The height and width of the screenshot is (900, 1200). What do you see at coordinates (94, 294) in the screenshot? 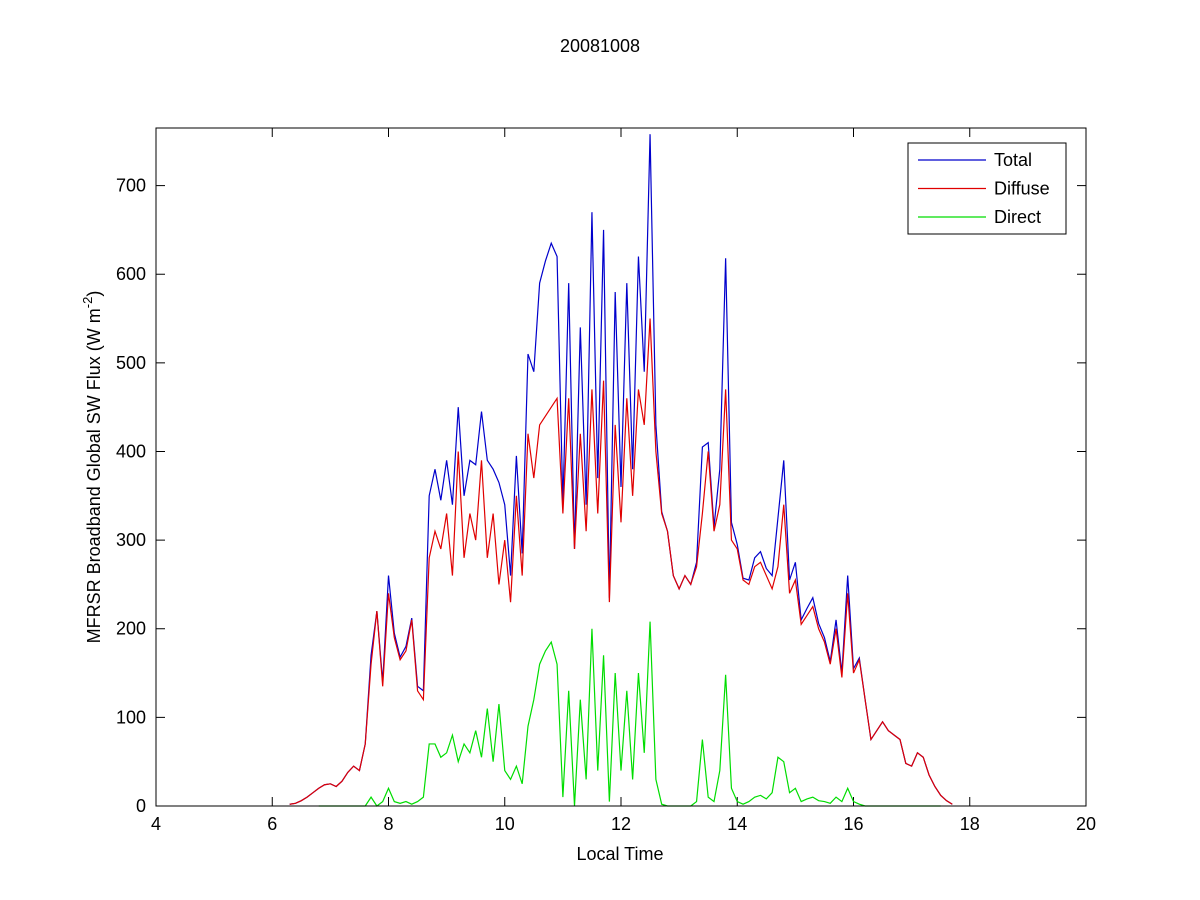
I see `y-label-suffix: )` at bounding box center [94, 294].